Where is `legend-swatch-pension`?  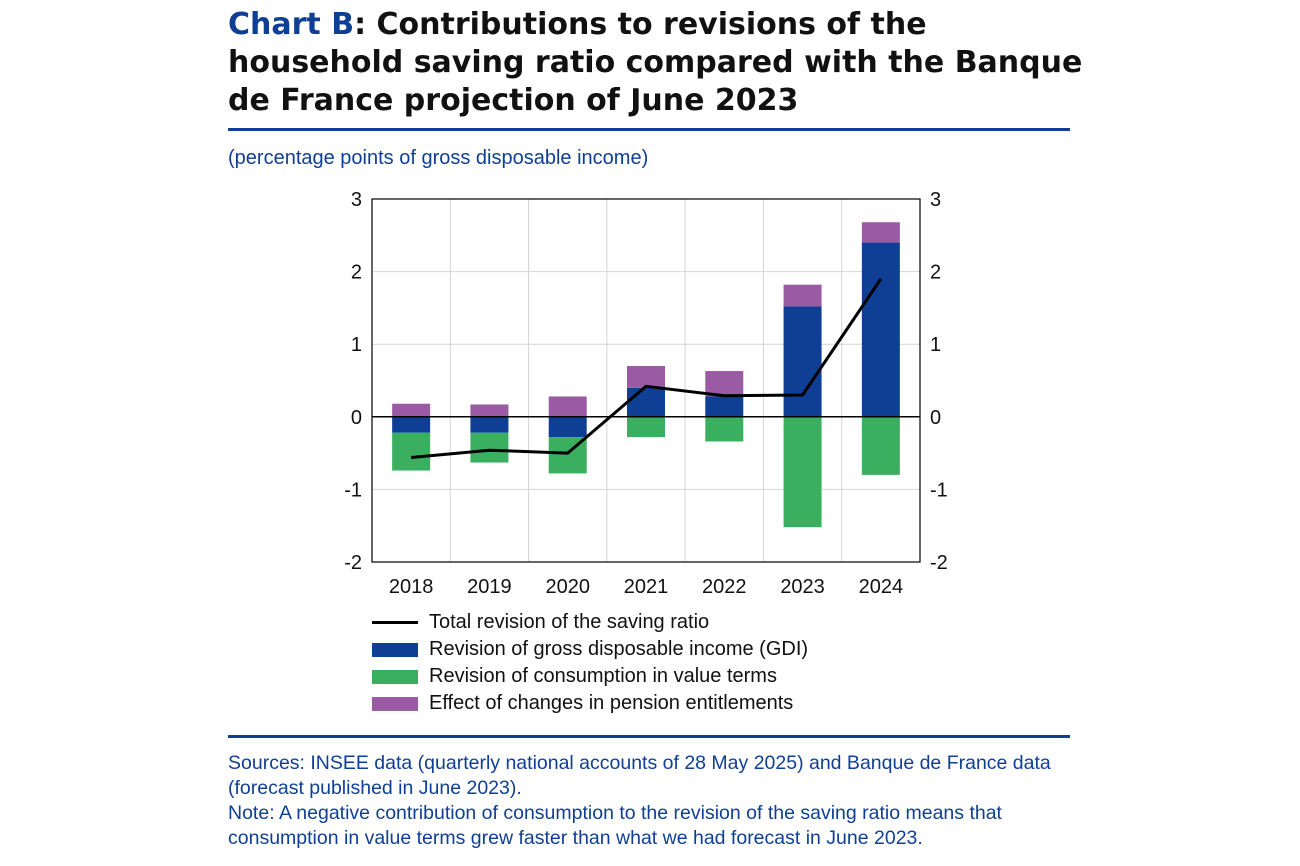 legend-swatch-pension is located at coordinates (395, 703).